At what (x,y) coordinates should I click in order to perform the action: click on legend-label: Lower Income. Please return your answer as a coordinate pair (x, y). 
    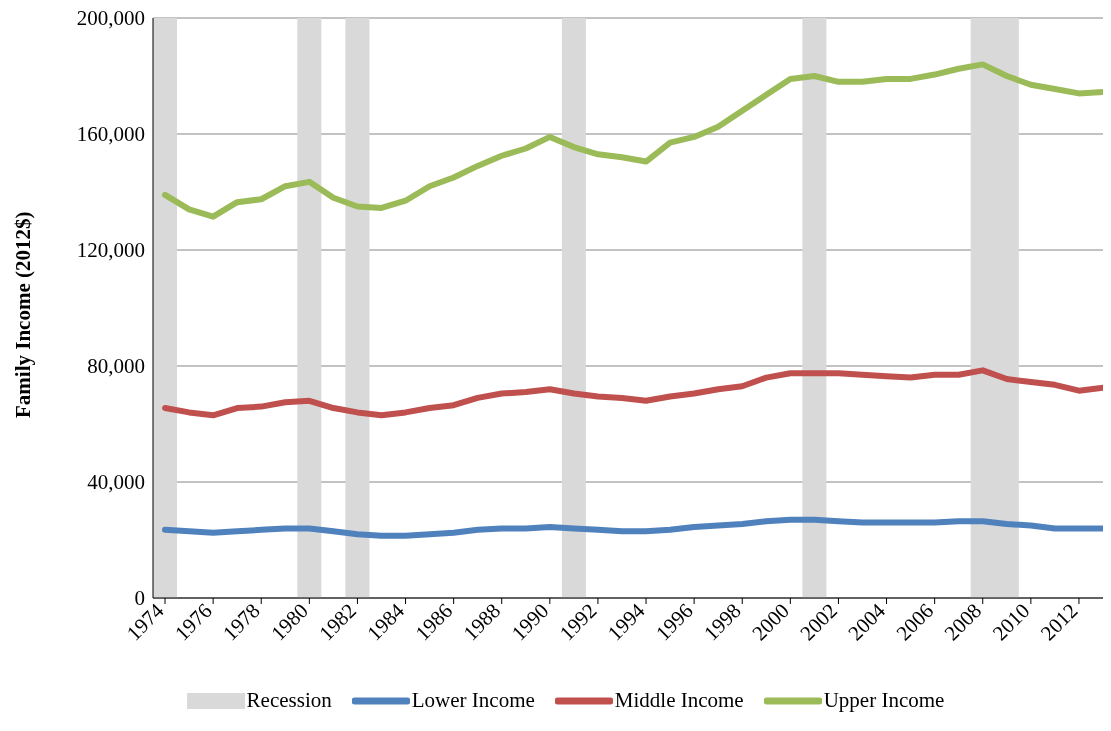
    Looking at the image, I should click on (473, 700).